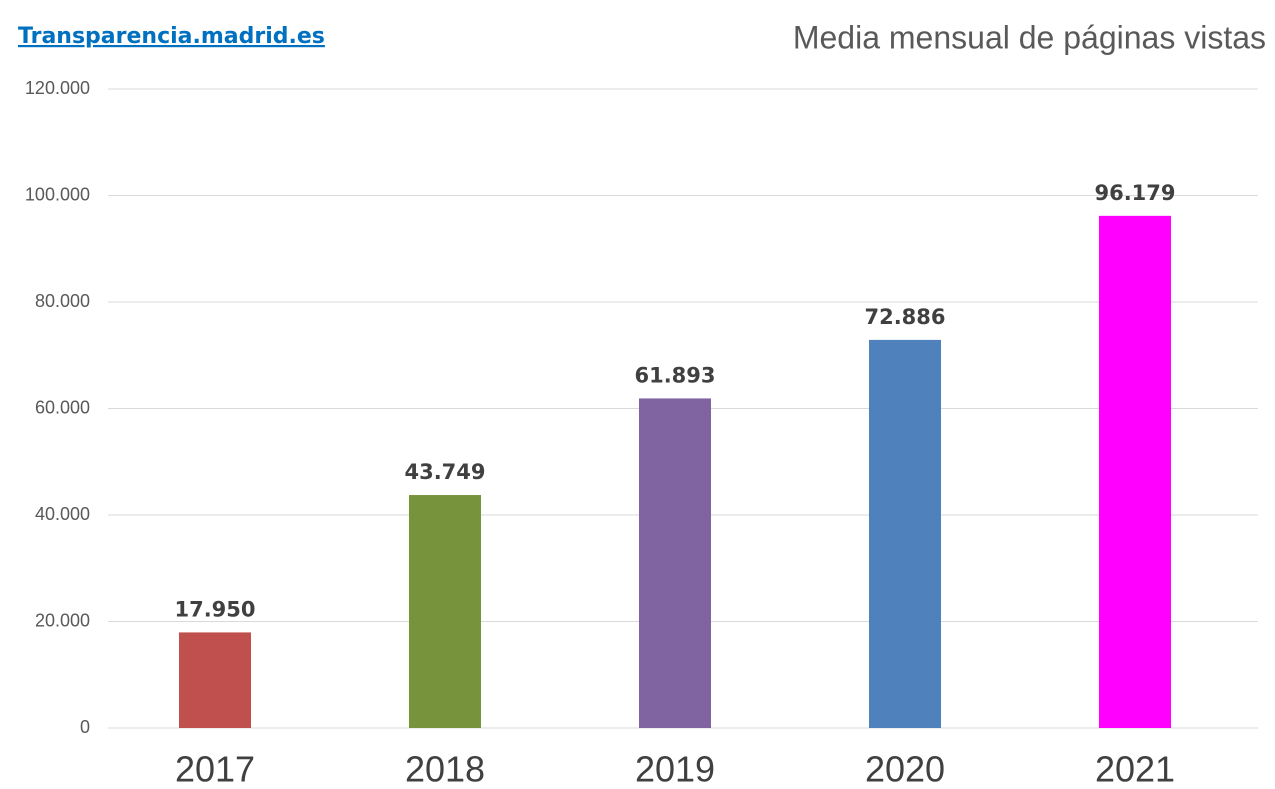 Image resolution: width=1275 pixels, height=789 pixels. What do you see at coordinates (674, 375) in the screenshot?
I see `value-label: 61.893` at bounding box center [674, 375].